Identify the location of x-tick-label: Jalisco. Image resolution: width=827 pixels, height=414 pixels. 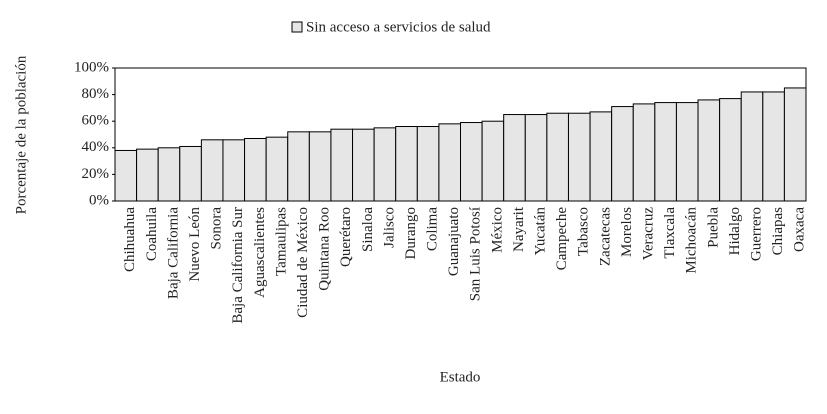
(389, 227).